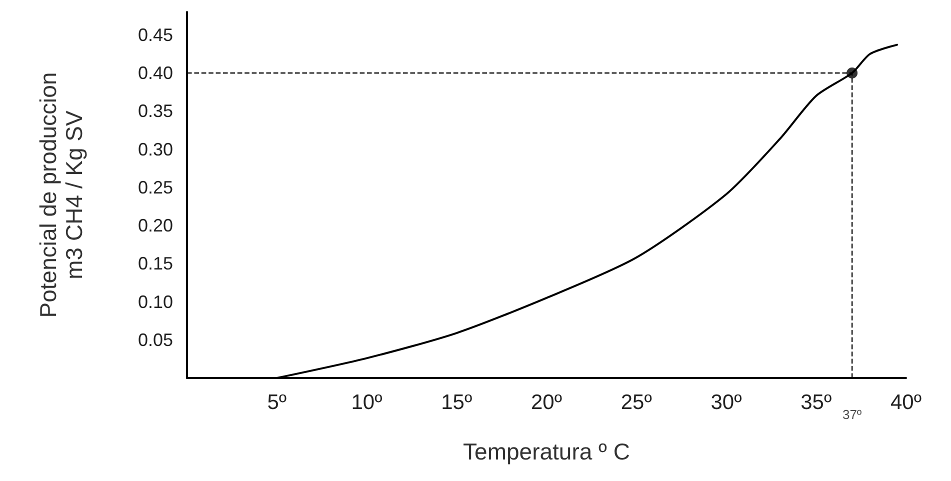 The image size is (951, 481). Describe the element at coordinates (277, 402) in the screenshot. I see `x-tick-label: 5º` at that location.